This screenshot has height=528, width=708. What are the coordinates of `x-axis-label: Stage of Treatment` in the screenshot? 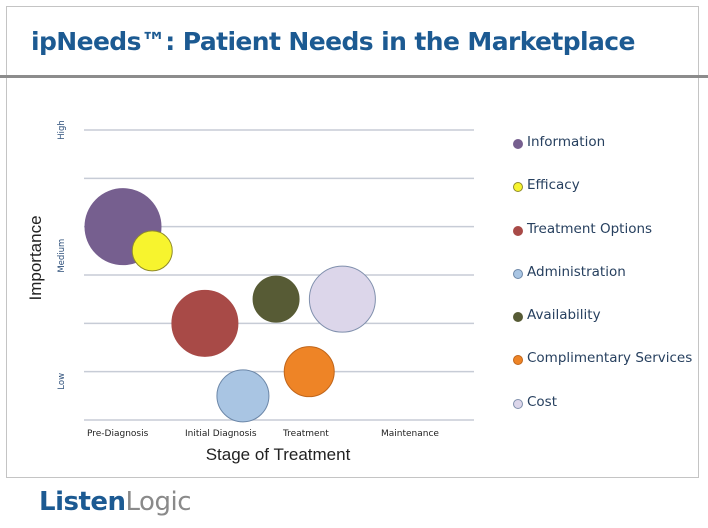 It's located at (278, 454).